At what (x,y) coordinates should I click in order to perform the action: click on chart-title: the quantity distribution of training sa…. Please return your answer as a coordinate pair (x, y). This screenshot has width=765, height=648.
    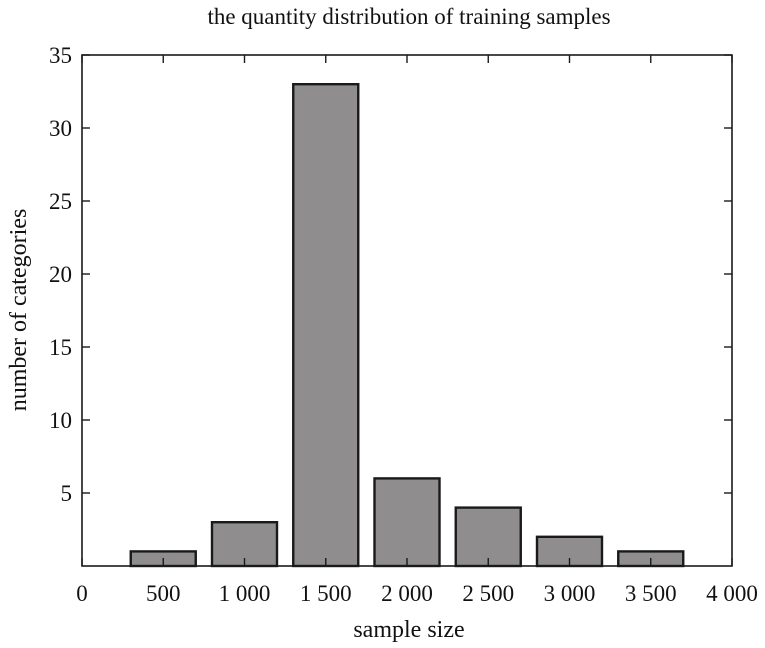
    Looking at the image, I should click on (408, 16).